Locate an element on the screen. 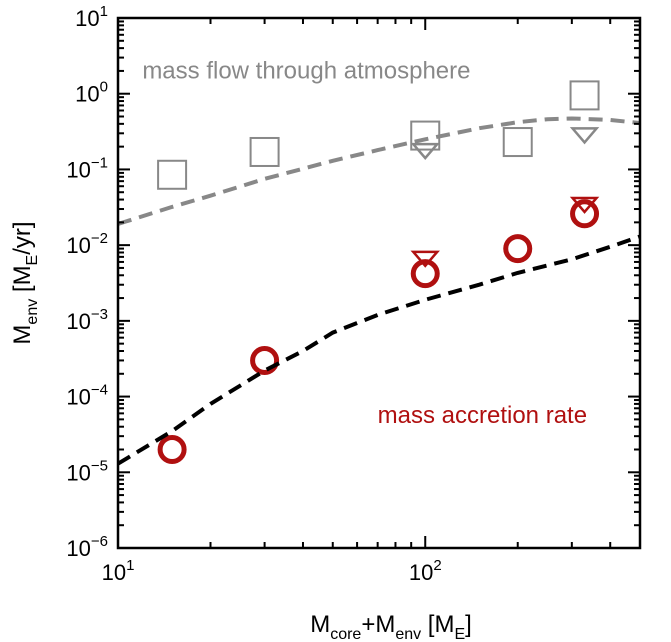  x-tick-label-0: 10¹ is located at coordinates (118, 571).